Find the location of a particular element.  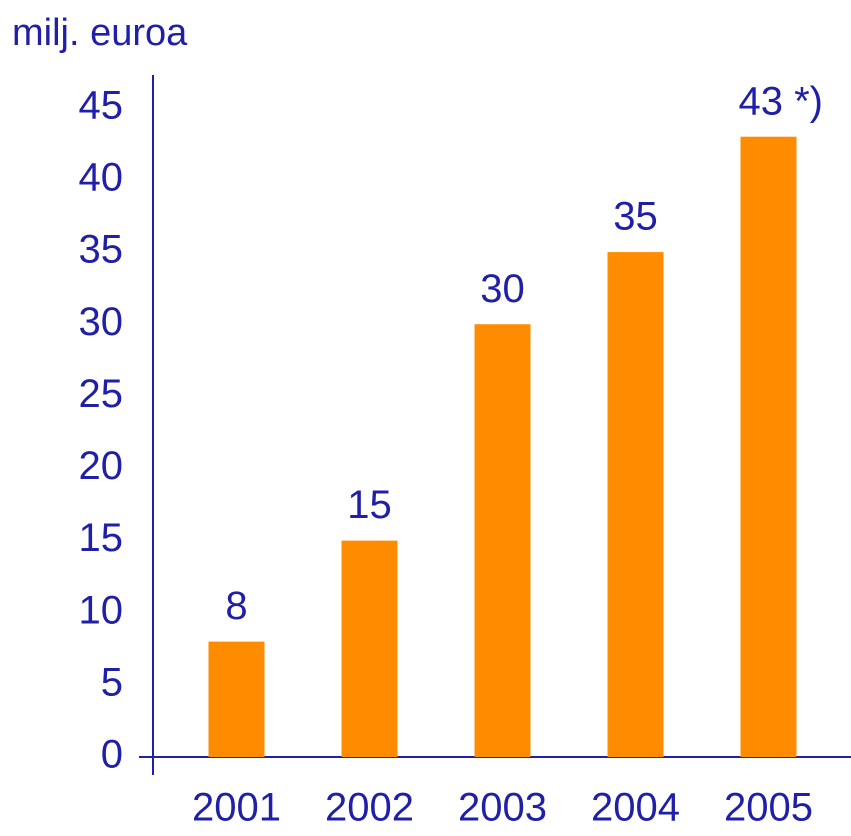

y-tick-label: 30 is located at coordinates (101, 322).